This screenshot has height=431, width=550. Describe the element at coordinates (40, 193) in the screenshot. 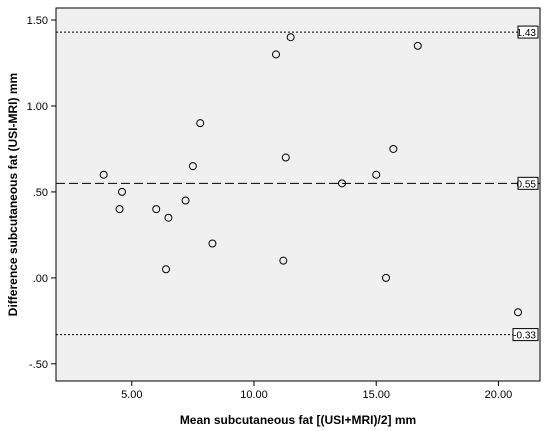

I see `y-tick-label: .50` at that location.